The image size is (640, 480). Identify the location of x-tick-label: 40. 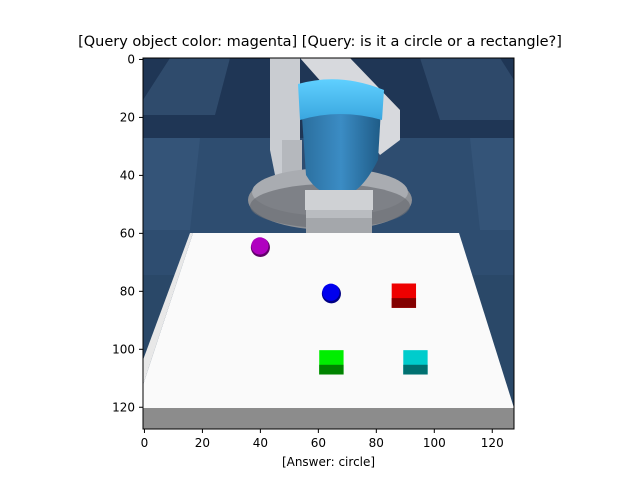
(260, 443).